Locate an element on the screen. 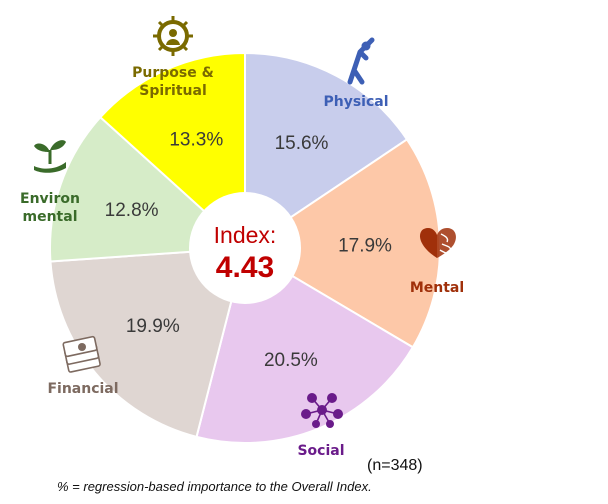  pie-category-label: mental is located at coordinates (50, 217).